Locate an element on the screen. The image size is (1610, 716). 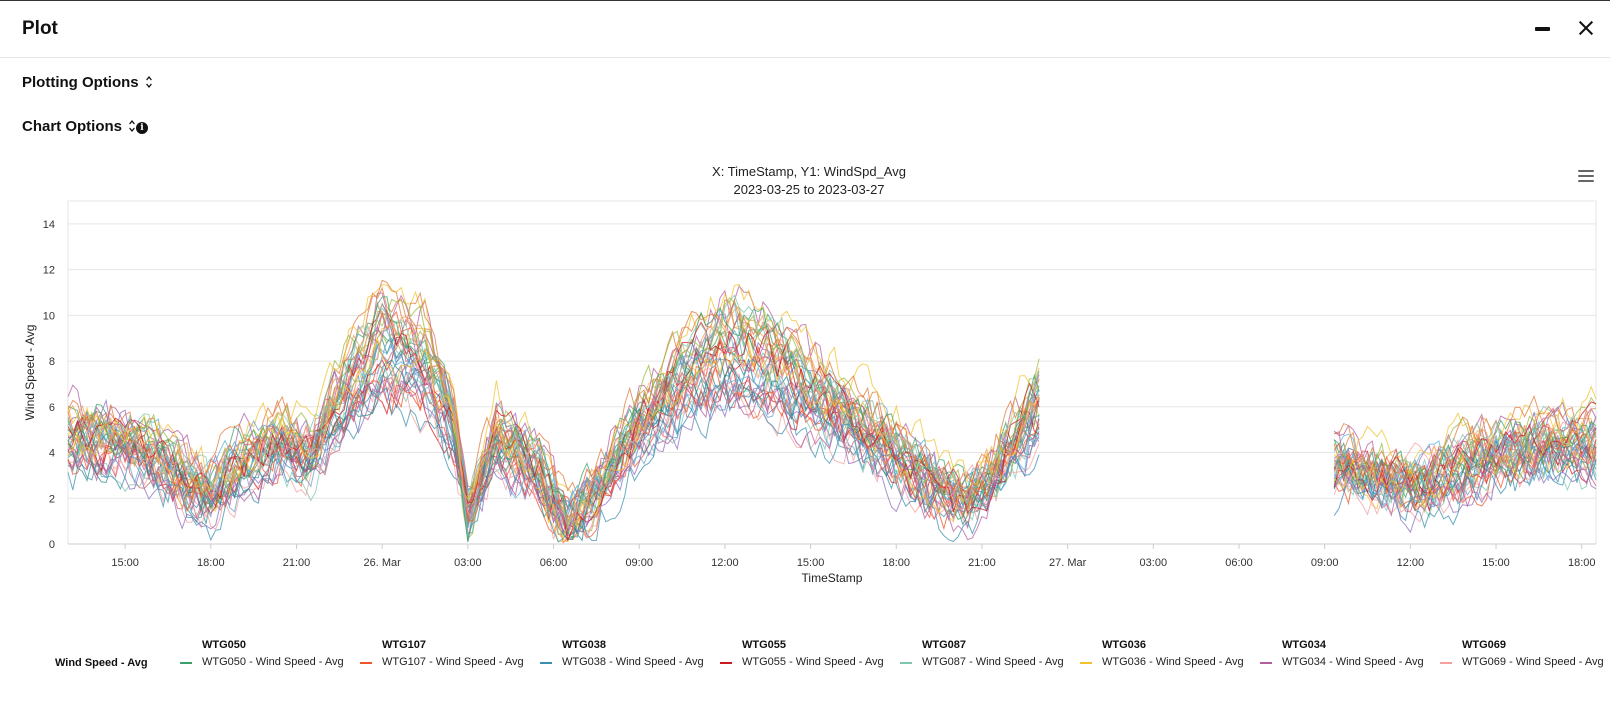
info-icon: i is located at coordinates (142, 128).